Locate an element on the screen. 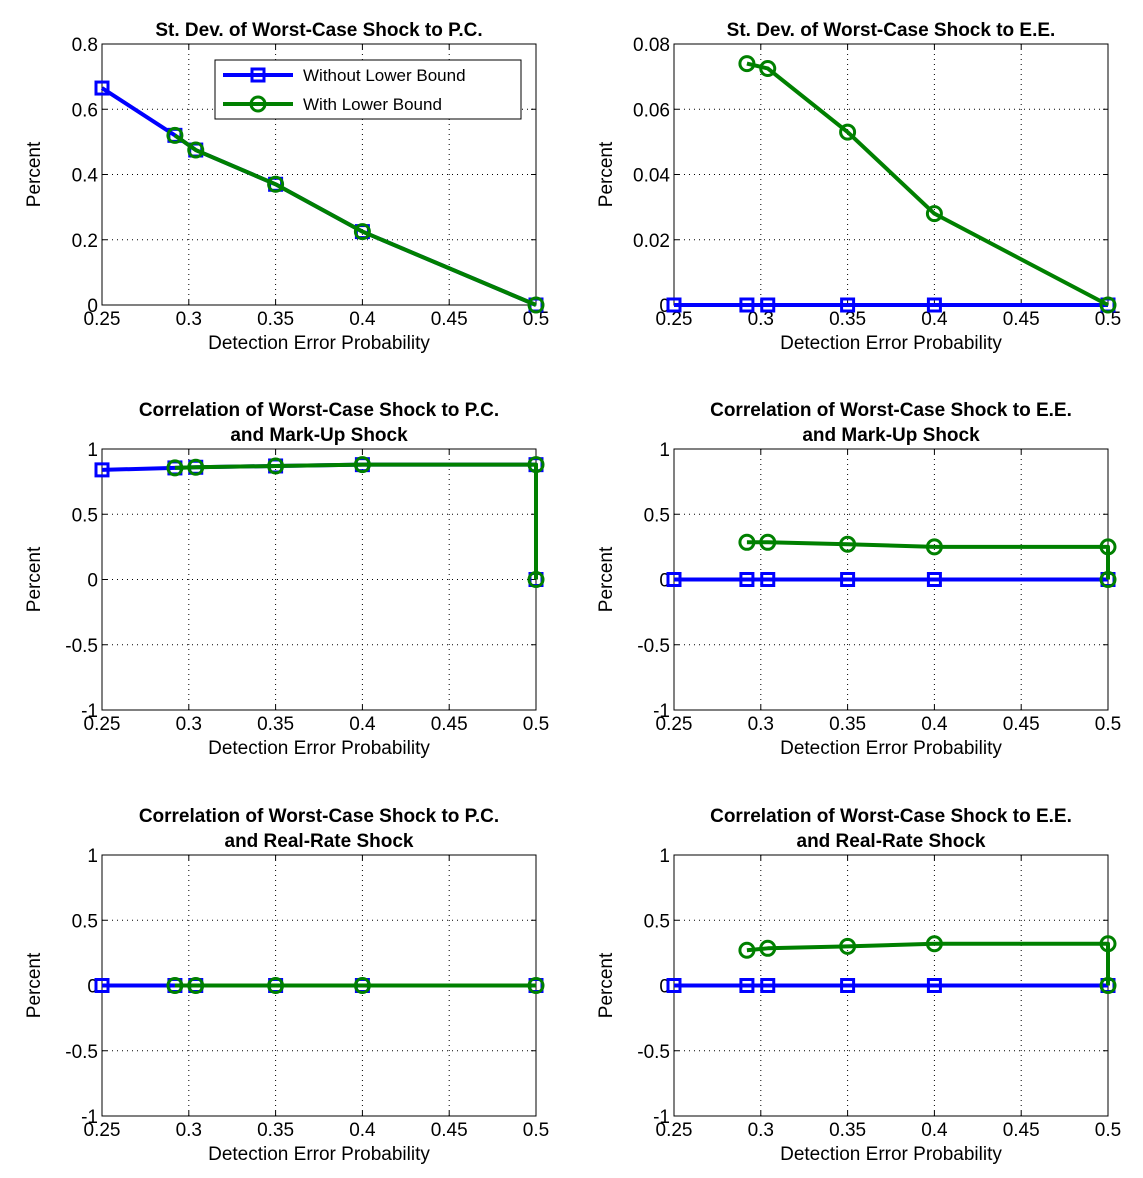  y-tick-label: 0.4 is located at coordinates (85, 176).